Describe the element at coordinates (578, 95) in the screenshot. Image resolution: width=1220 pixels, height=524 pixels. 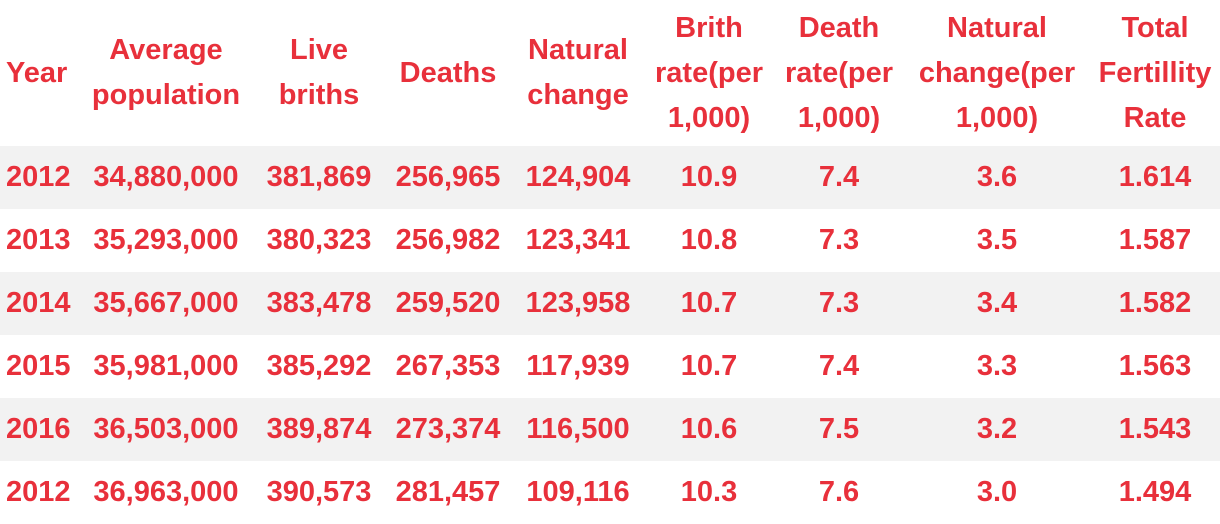
I see `column-header-line: change` at that location.